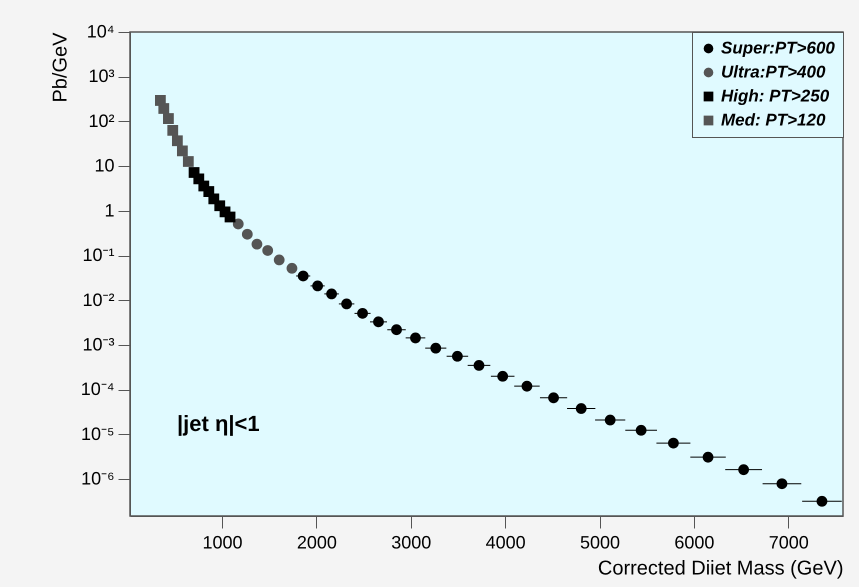  What do you see at coordinates (101, 76) in the screenshot?
I see `y-tick-label: 10³` at bounding box center [101, 76].